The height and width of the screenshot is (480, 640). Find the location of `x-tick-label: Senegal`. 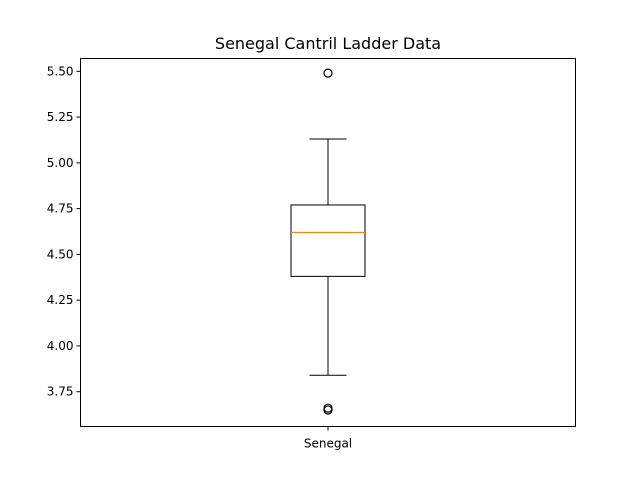

x-tick-label: Senegal is located at coordinates (328, 444).